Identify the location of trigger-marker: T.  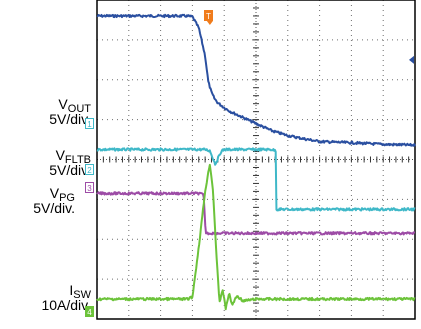
(208, 15).